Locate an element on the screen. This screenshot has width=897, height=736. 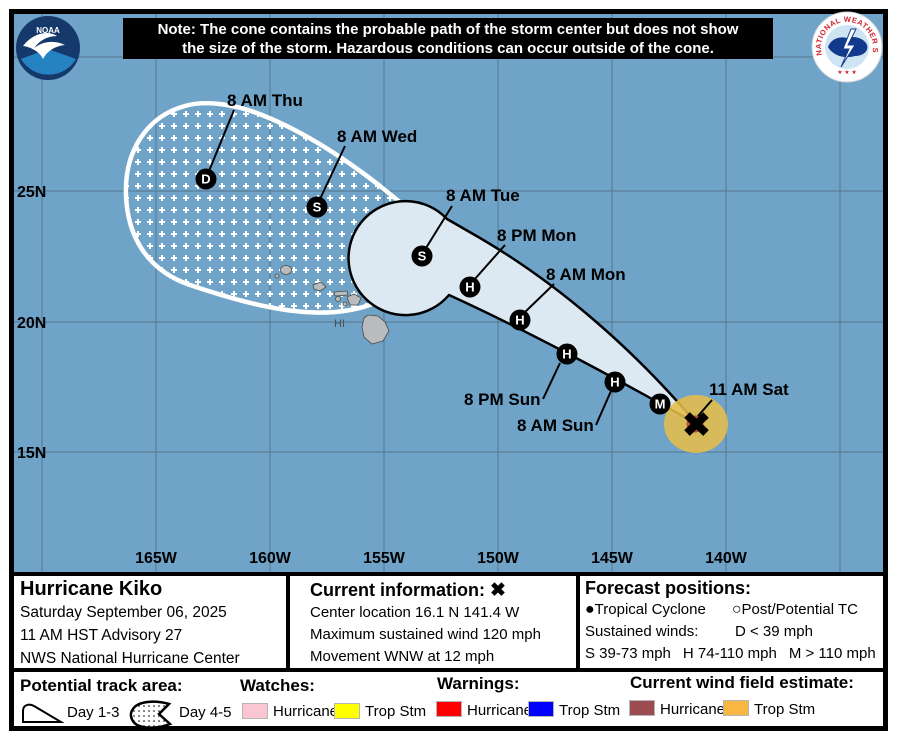
hawaii-state-label: HI is located at coordinates (339, 324).